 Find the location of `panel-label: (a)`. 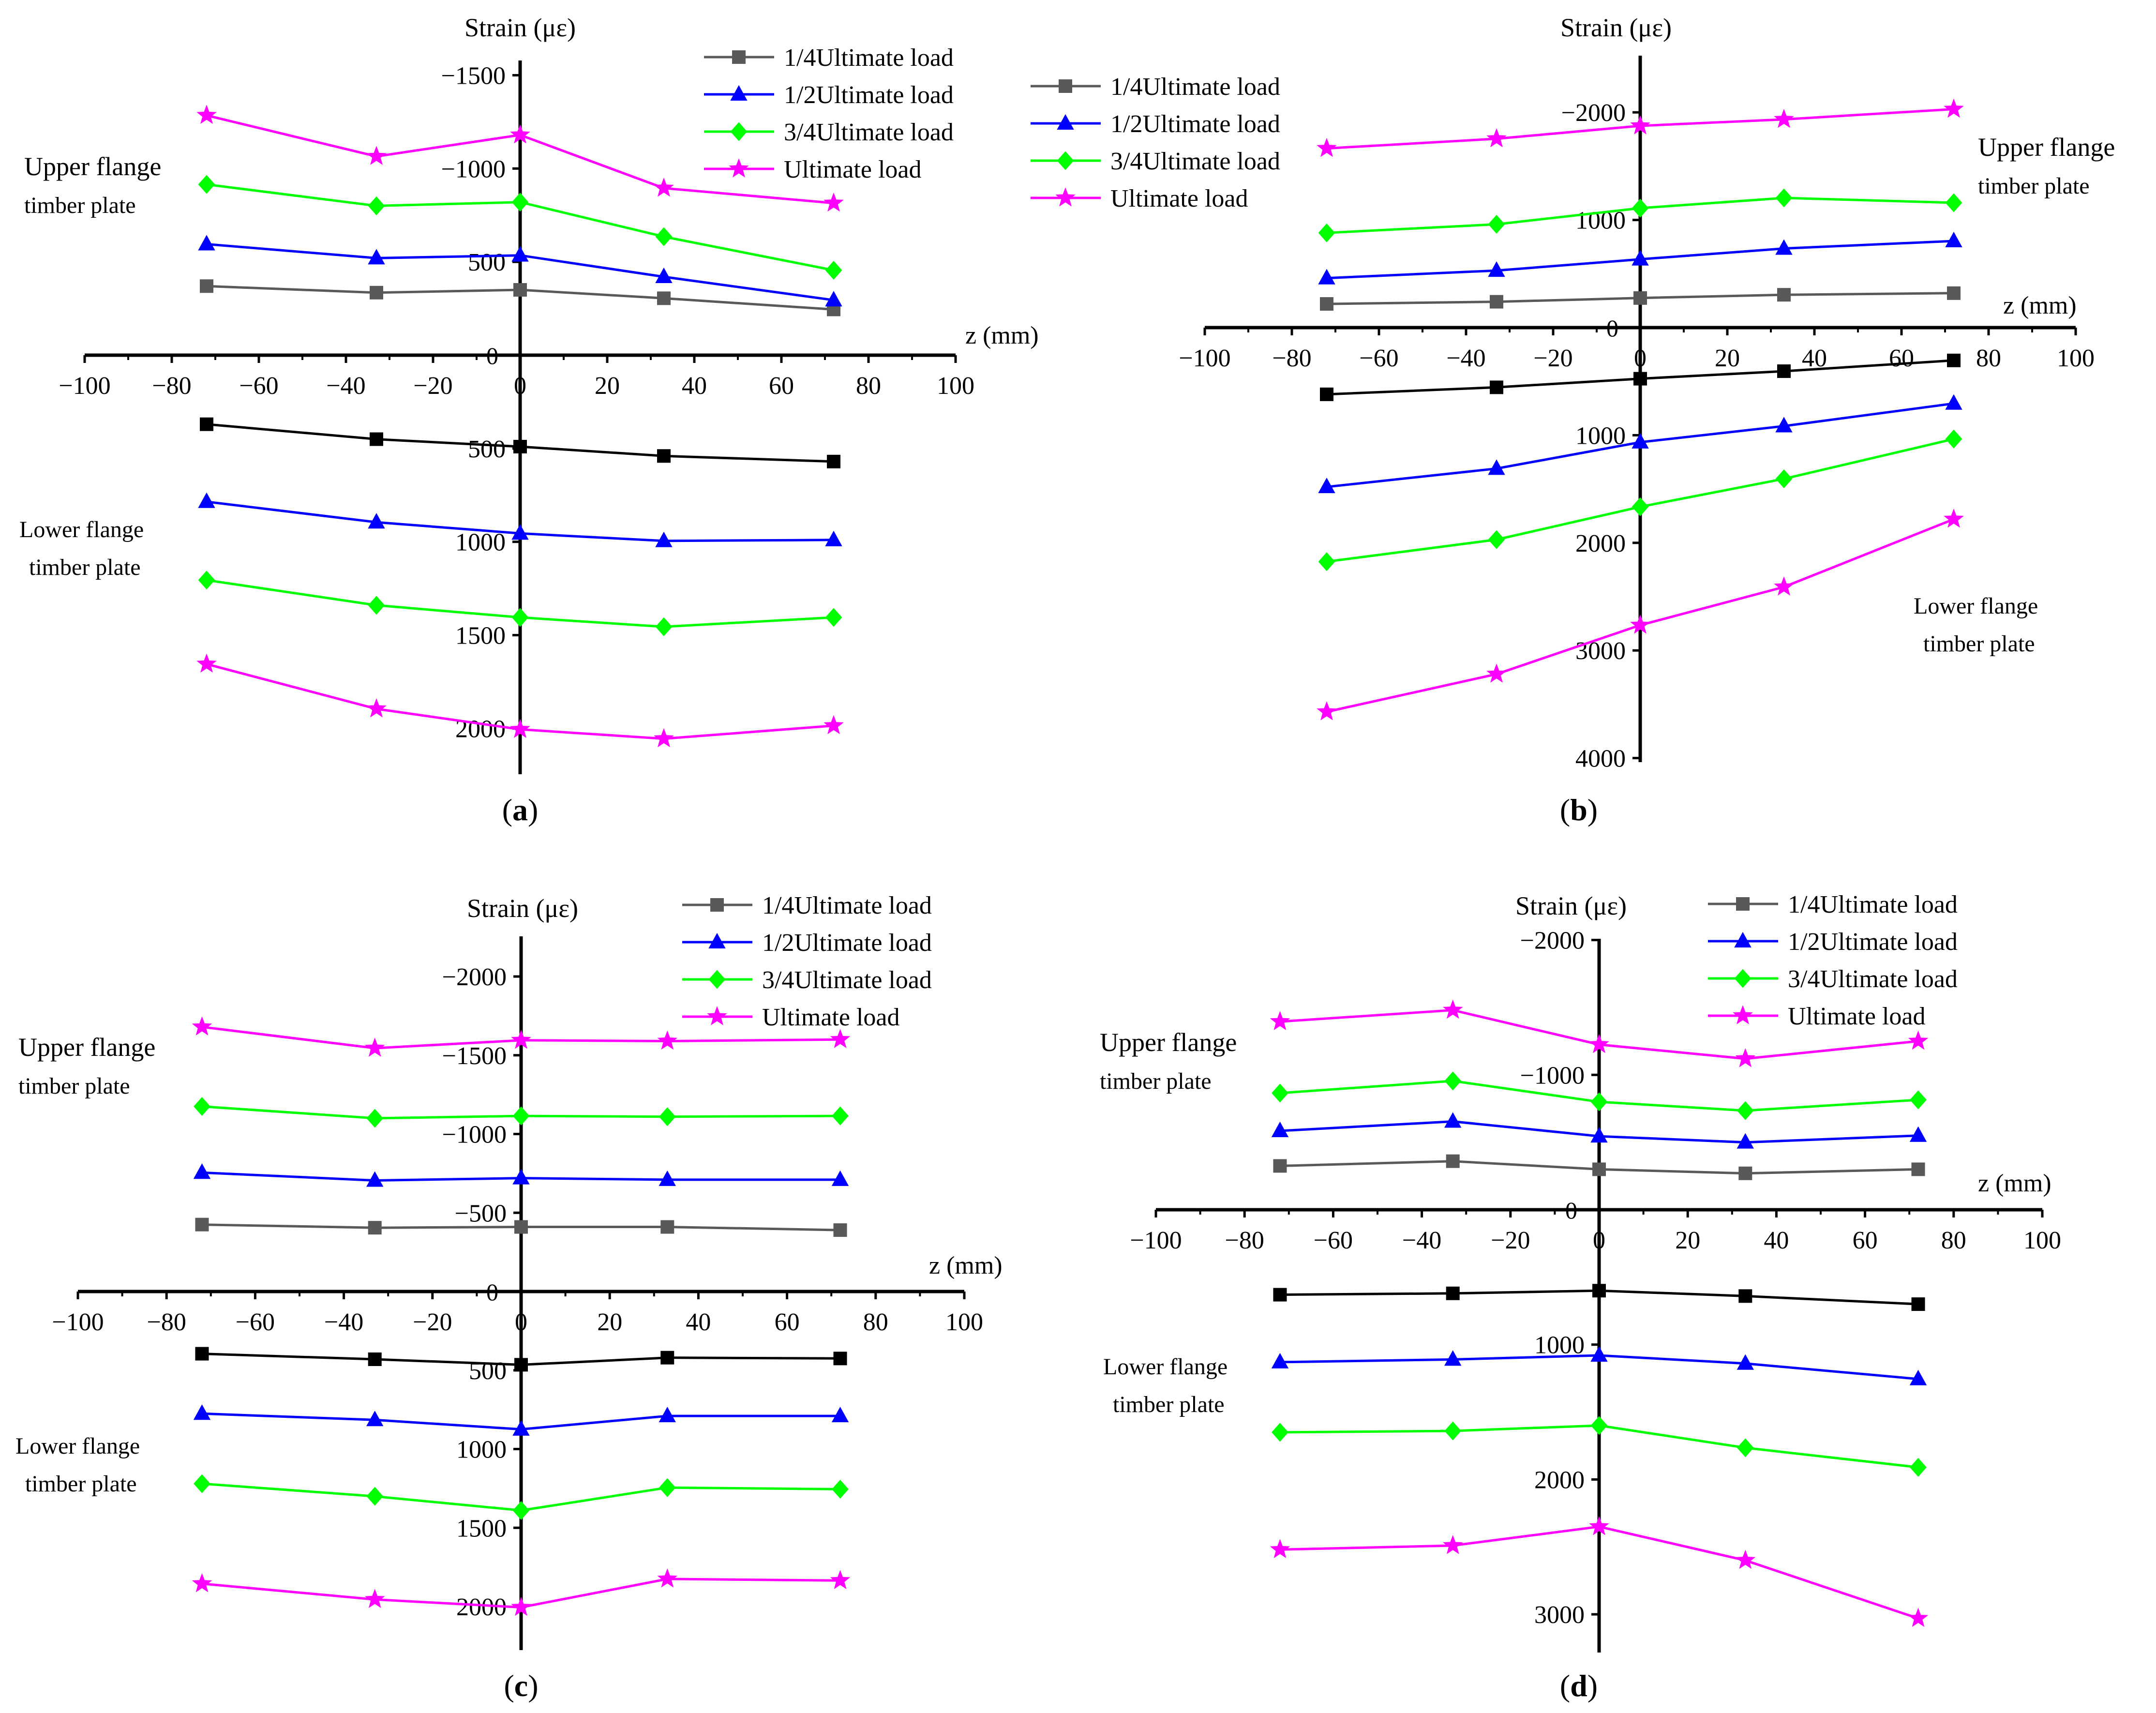

panel-label: (a) is located at coordinates (520, 810).